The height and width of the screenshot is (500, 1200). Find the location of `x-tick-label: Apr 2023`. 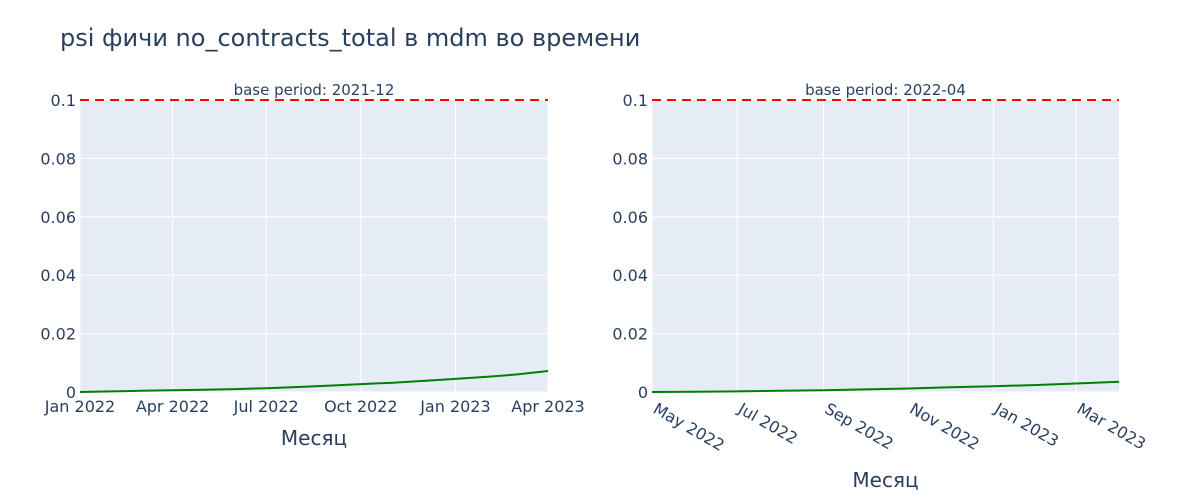

x-tick-label: Apr 2023 is located at coordinates (547, 406).